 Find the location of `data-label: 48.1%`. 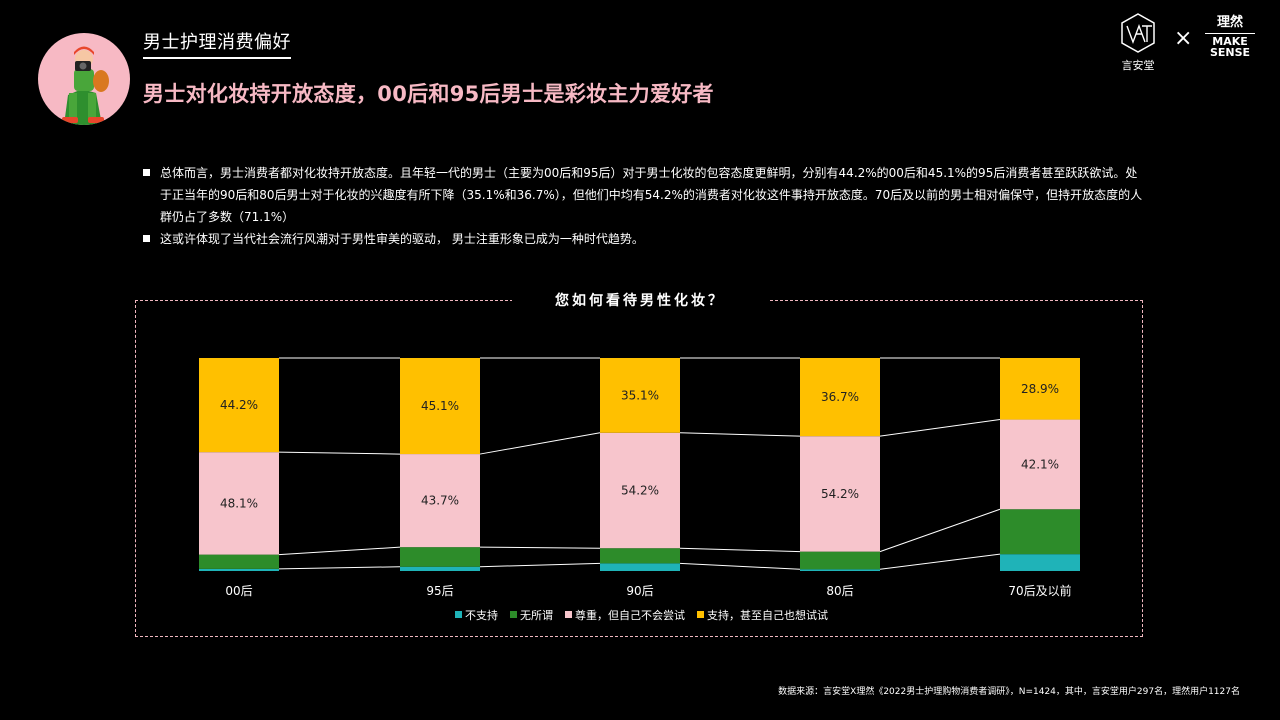

data-label: 48.1% is located at coordinates (239, 503).